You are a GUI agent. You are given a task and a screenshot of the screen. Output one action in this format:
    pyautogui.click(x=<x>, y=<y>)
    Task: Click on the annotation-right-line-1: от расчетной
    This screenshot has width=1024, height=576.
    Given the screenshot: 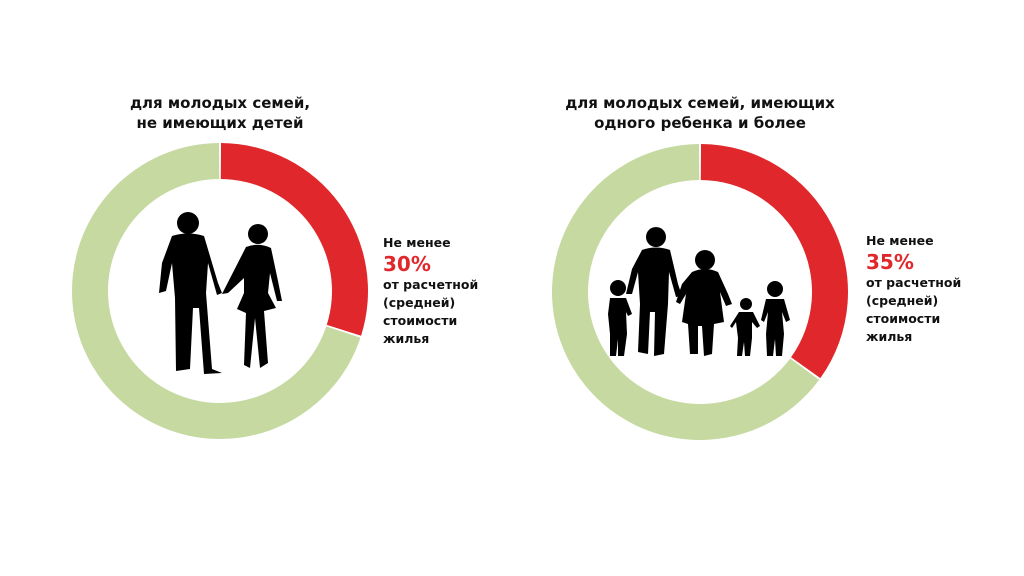 What is the action you would take?
    pyautogui.click(x=914, y=282)
    